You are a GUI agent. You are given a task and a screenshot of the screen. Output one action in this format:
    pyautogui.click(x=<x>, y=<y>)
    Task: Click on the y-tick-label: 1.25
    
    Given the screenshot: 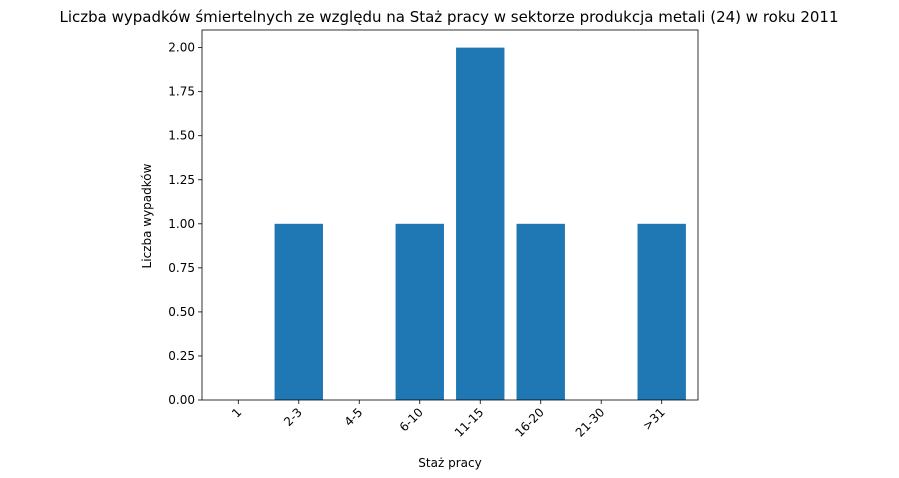 What is the action you would take?
    pyautogui.click(x=181, y=180)
    